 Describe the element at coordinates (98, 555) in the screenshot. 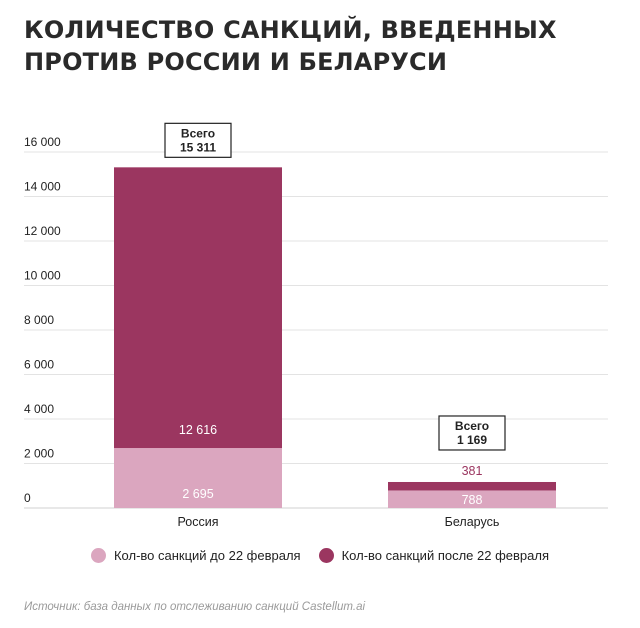

I see `legend-swatch-before` at that location.